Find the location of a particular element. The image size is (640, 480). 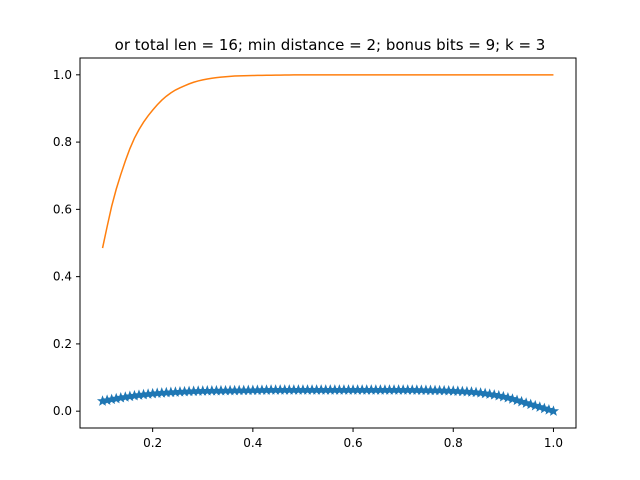

y-tick-label: 0.6 is located at coordinates (62, 209).